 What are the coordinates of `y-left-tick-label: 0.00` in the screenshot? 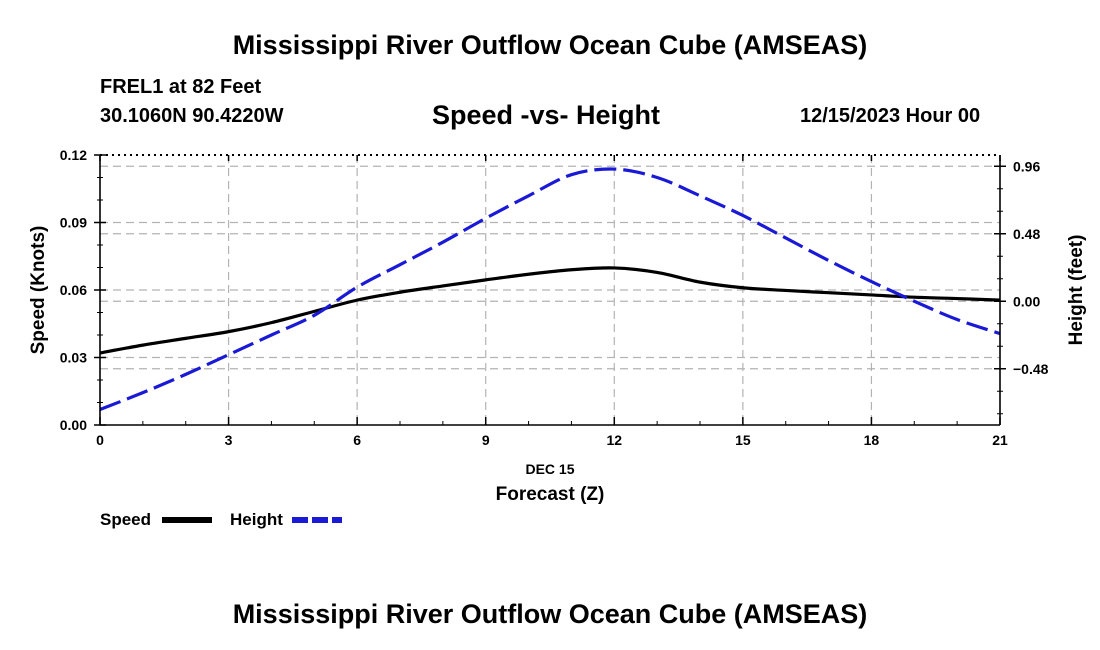 It's located at (73, 425).